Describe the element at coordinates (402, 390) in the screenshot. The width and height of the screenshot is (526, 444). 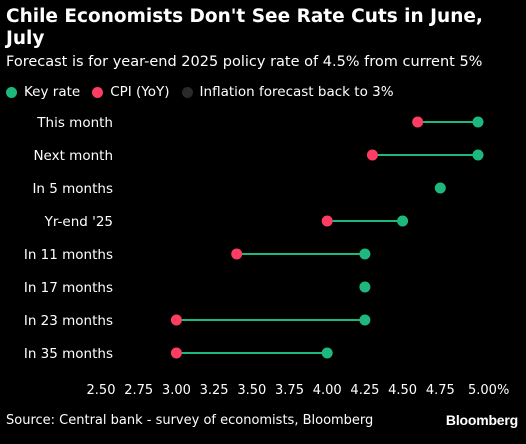
I see `x-tick-label: 4.50` at that location.